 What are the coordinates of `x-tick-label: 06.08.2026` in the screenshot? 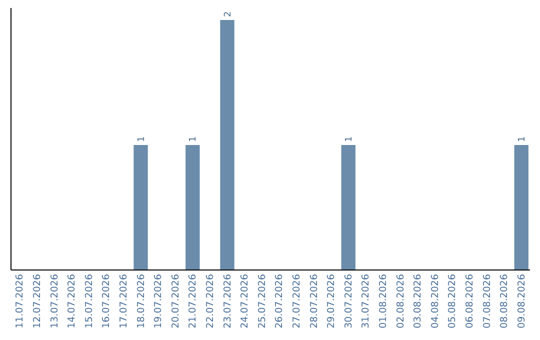 It's located at (470, 301).